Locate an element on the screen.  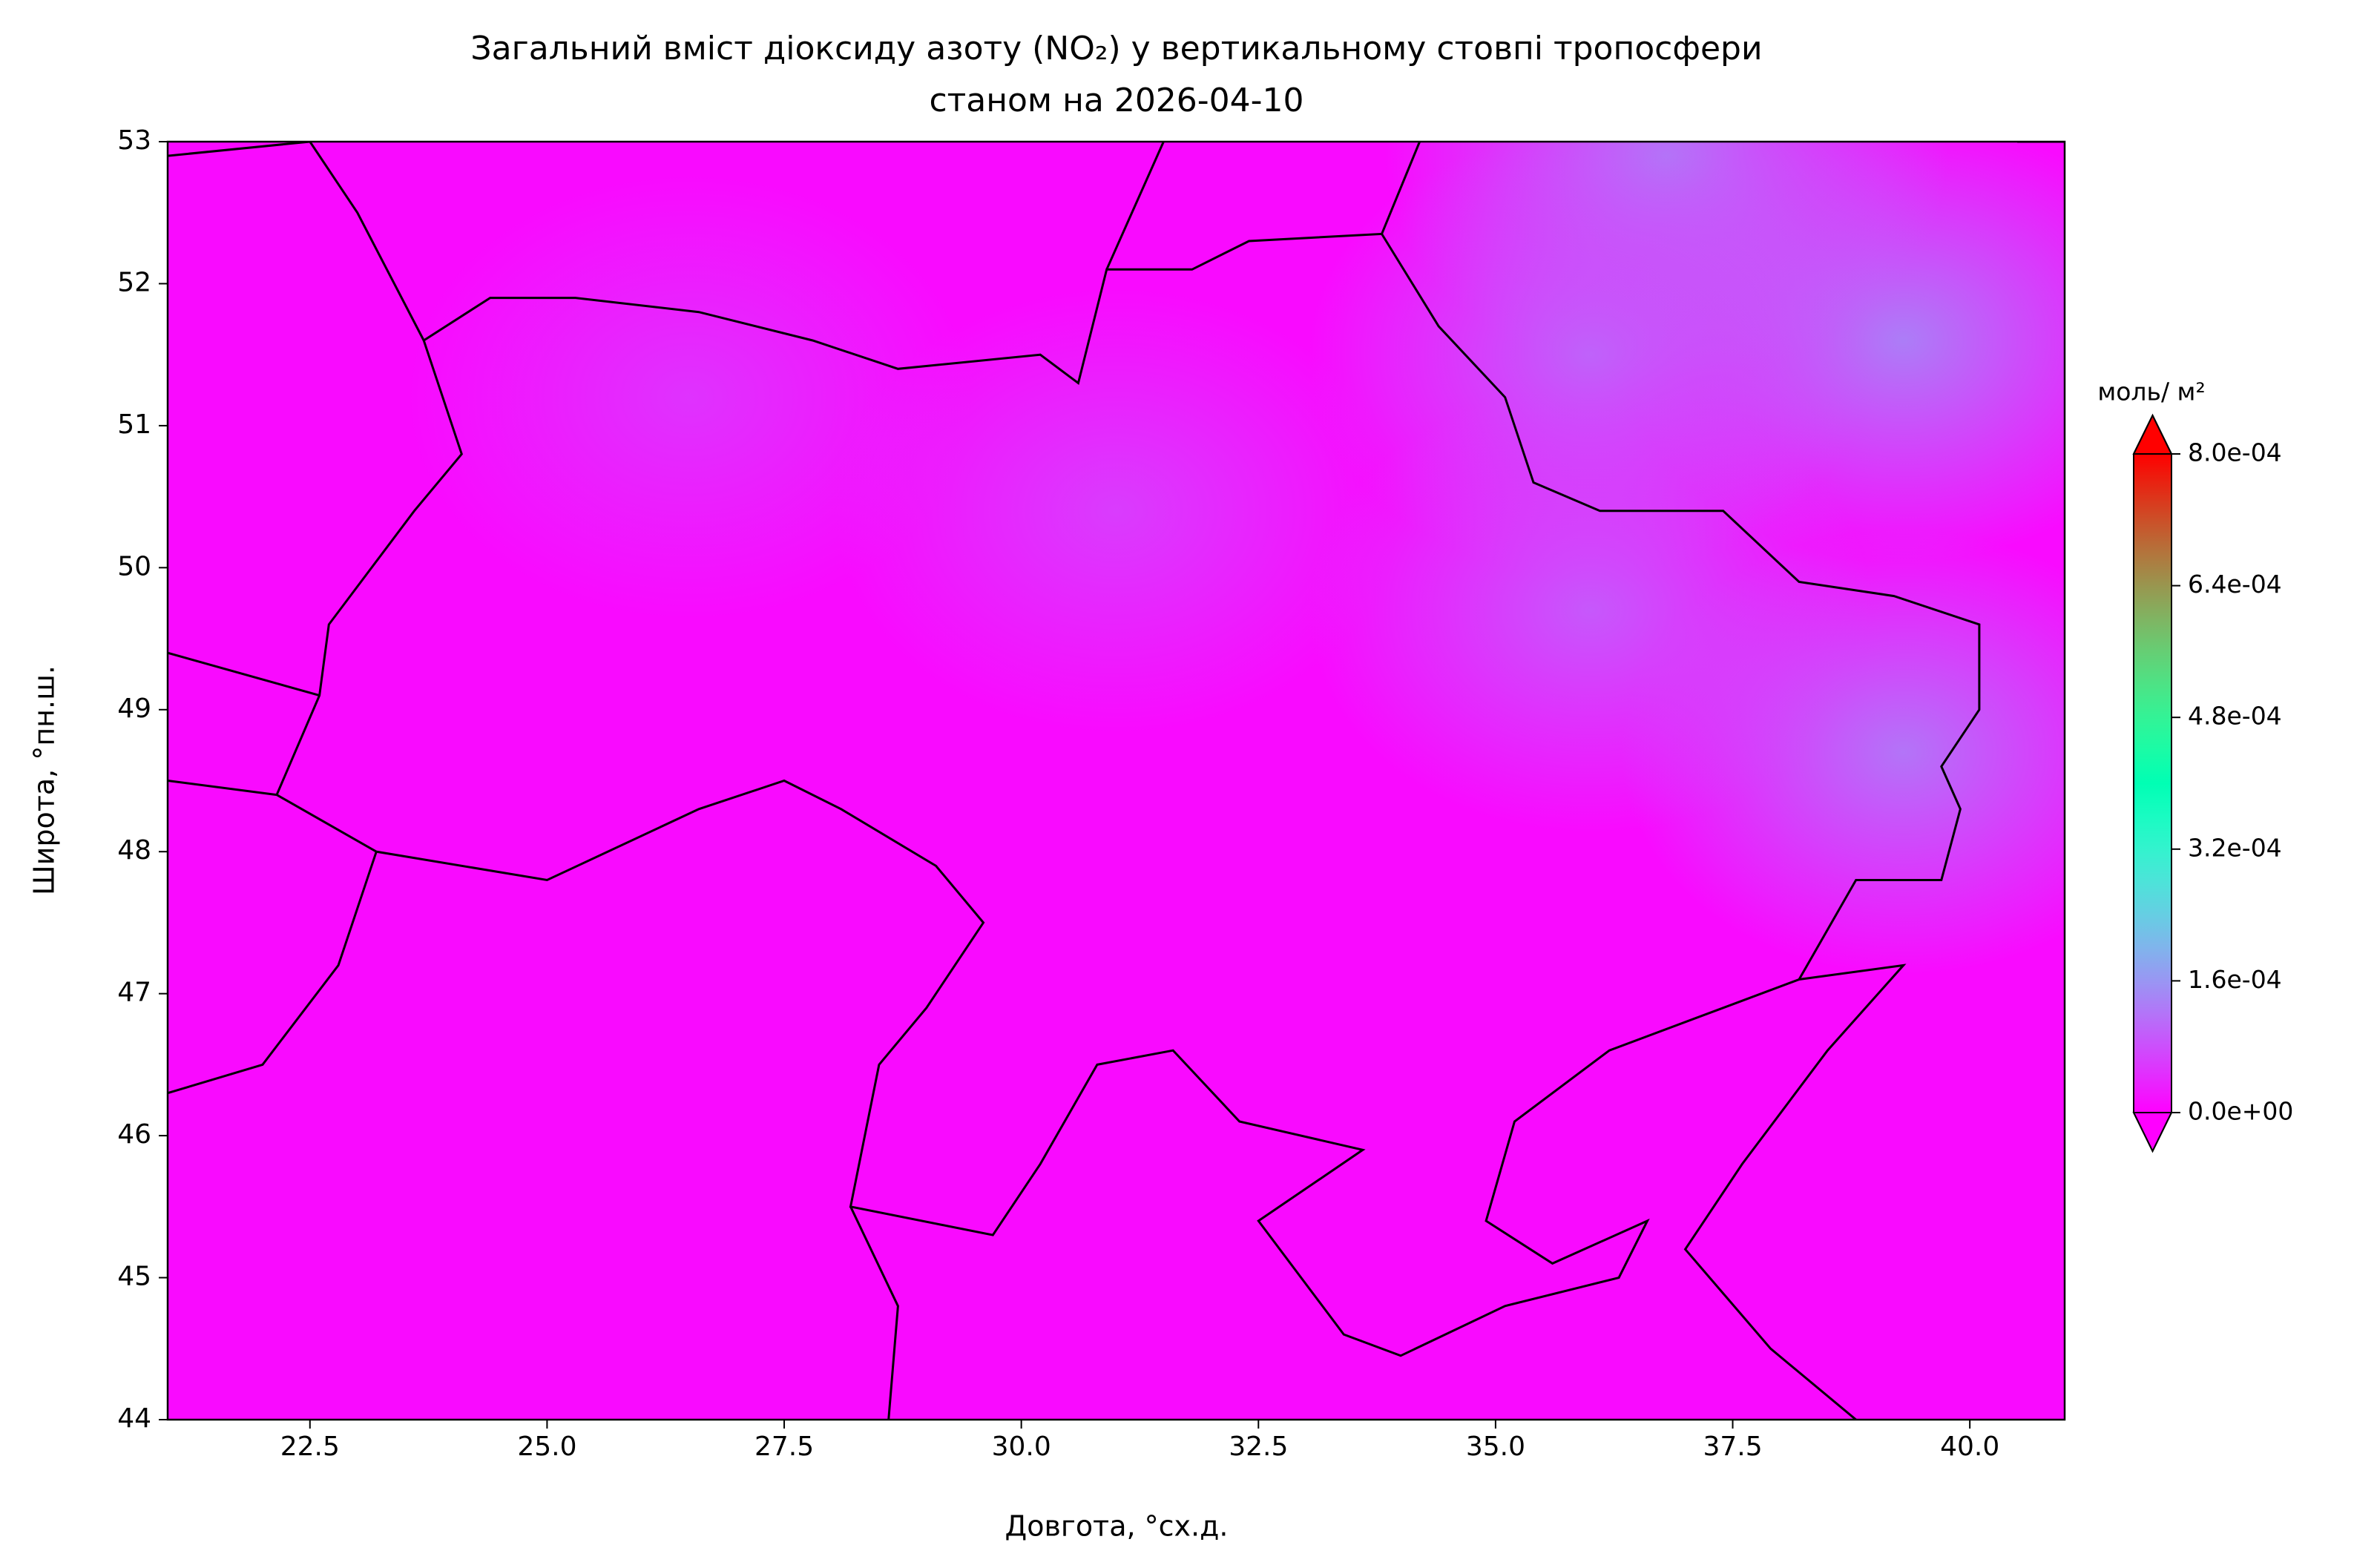
colorbar-tick-label: 3.2e-04 is located at coordinates (2235, 847).